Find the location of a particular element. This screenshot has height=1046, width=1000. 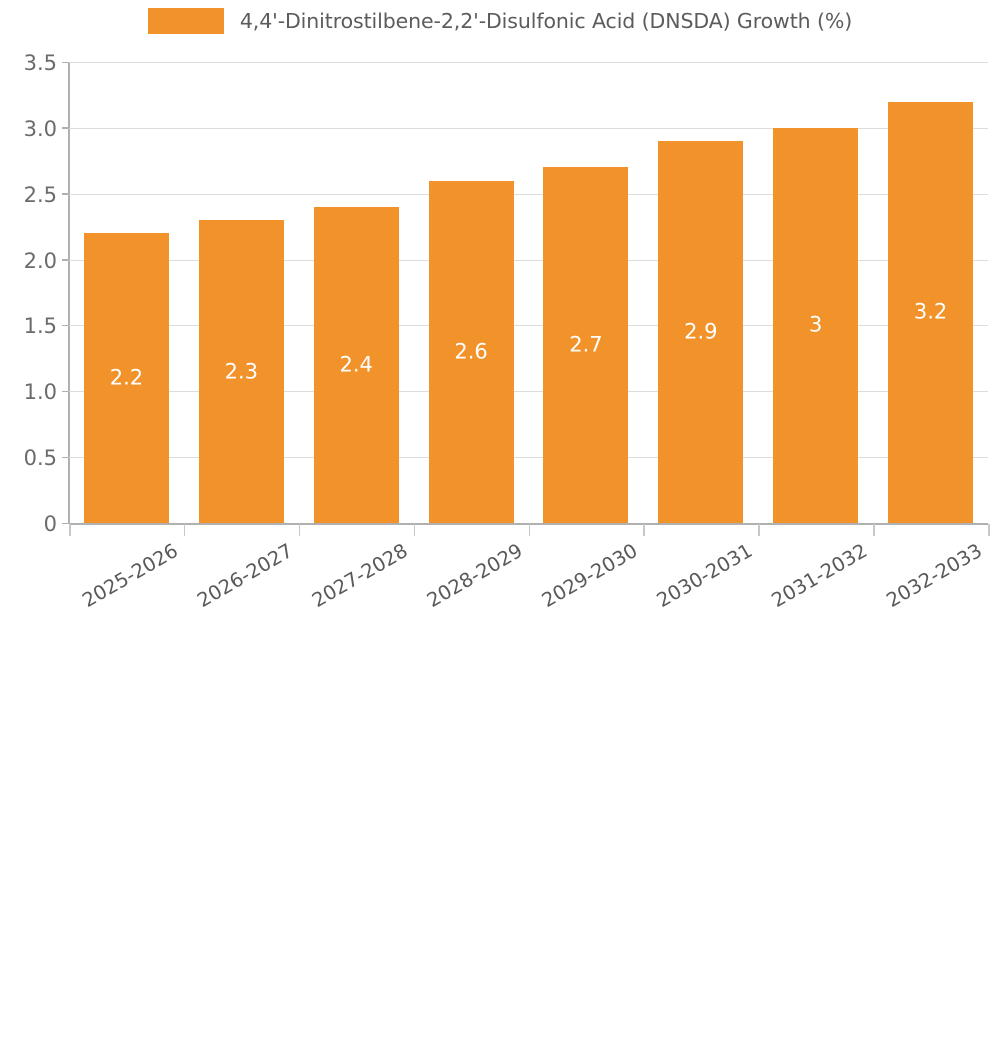

bar-value-label: 2.3 is located at coordinates (241, 371).